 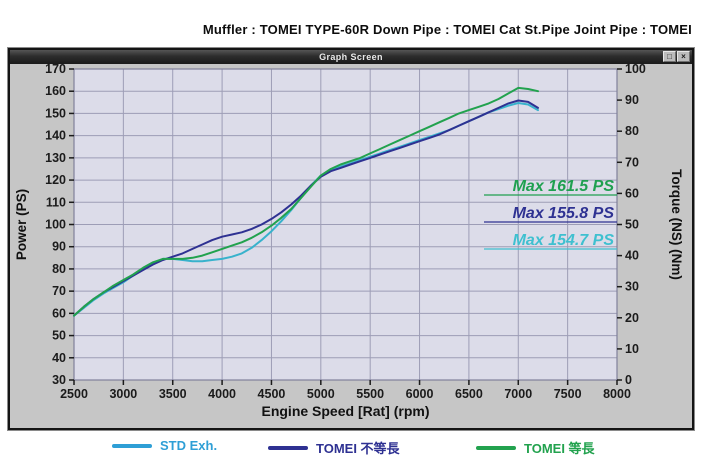 I want to click on x-axis-label: Engine Speed [Rat] (rpm), so click(x=345, y=411).